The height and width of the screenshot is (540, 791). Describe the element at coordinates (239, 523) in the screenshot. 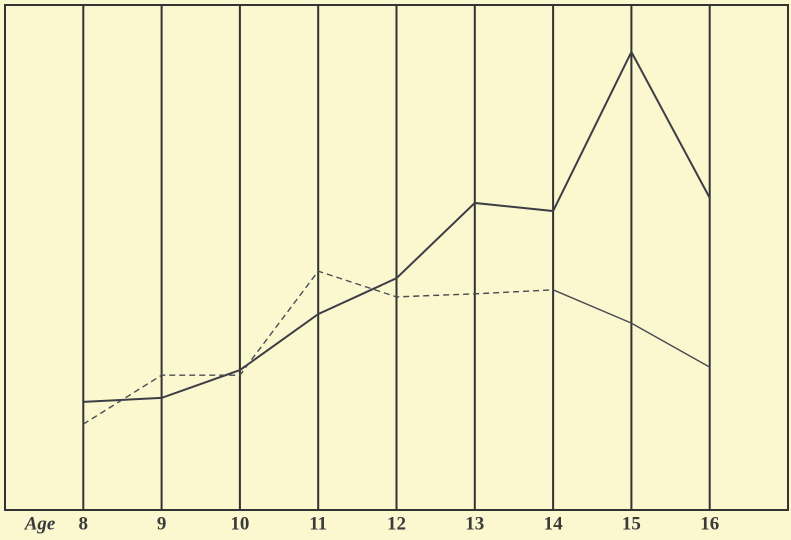

I see `x-tick-label: 10` at that location.